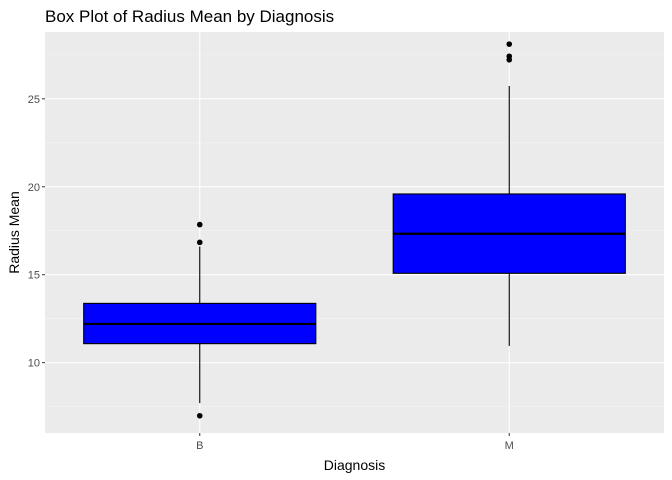 This screenshot has height=480, width=672. I want to click on y-tick-label: 10, so click(34, 364).